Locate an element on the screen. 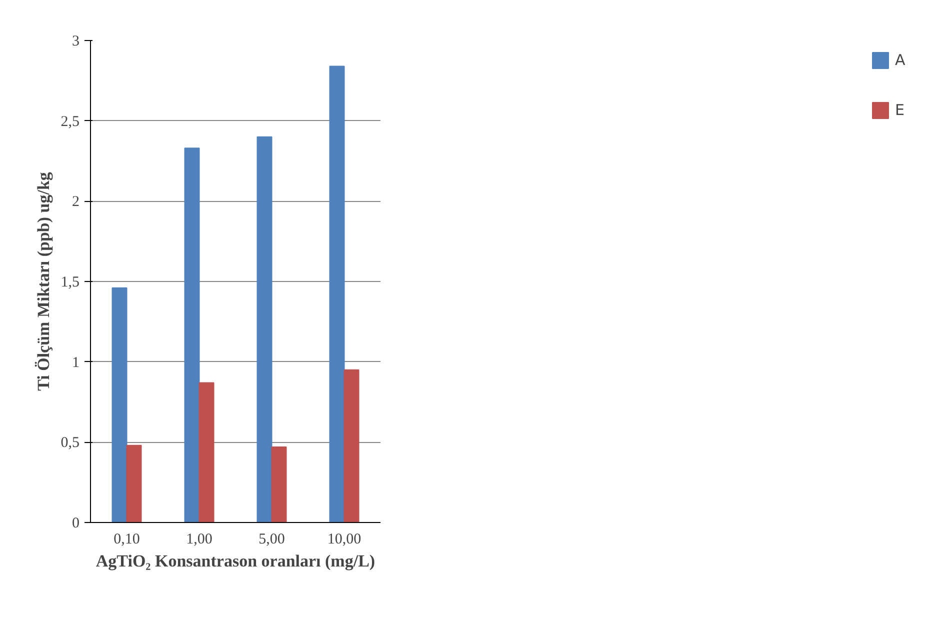 The image size is (931, 619). x-tick-label: 10,00 is located at coordinates (344, 540).